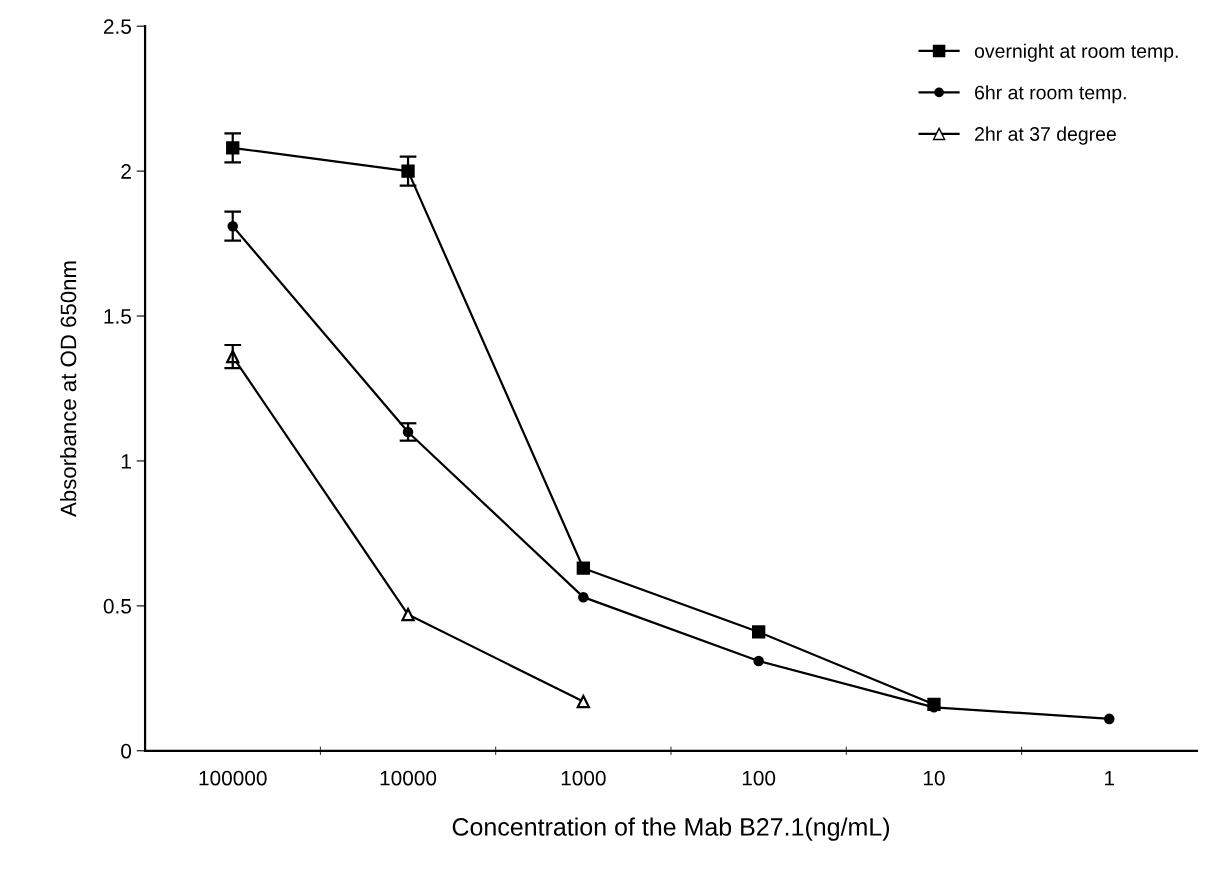  What do you see at coordinates (118, 316) in the screenshot?
I see `y-tick-label: 1.5` at bounding box center [118, 316].